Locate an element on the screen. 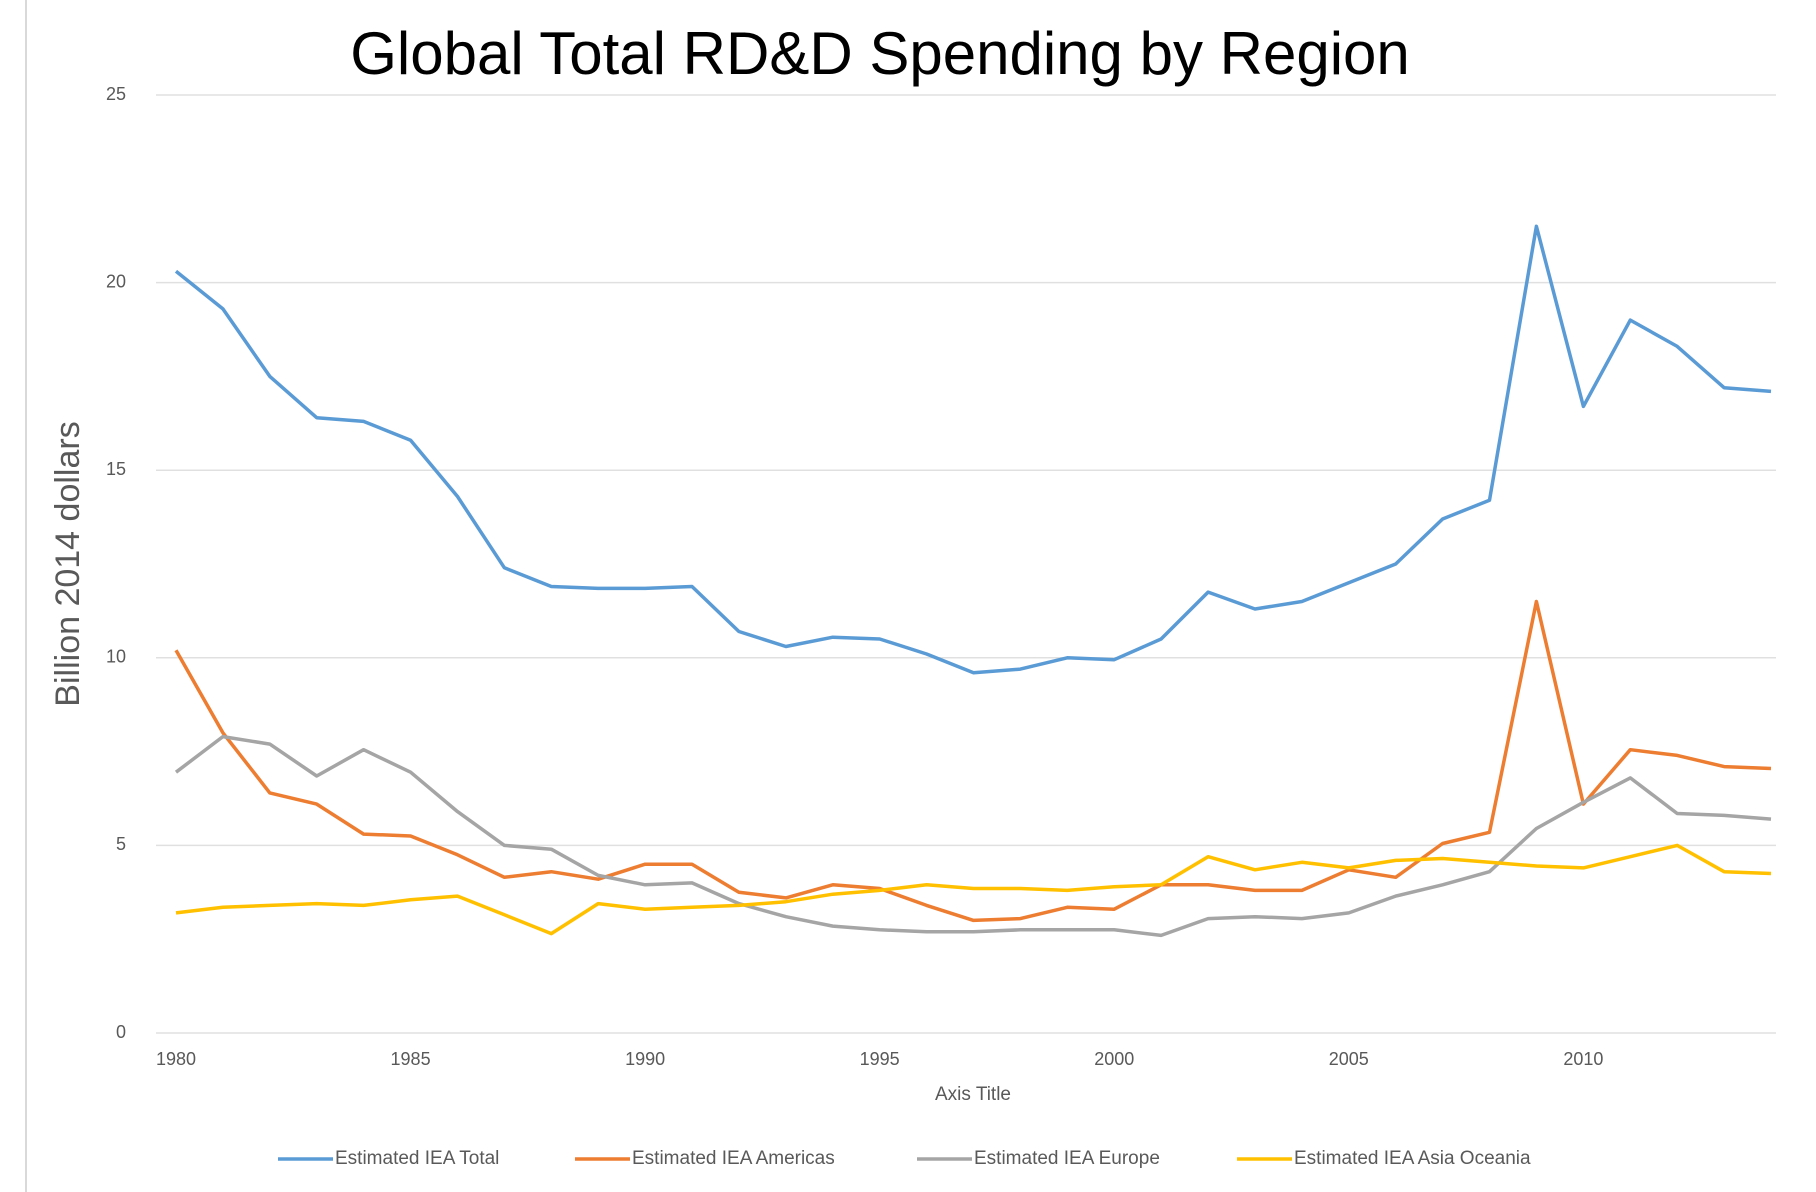 Image resolution: width=1816 pixels, height=1192 pixels. series-line is located at coordinates (973, 889).